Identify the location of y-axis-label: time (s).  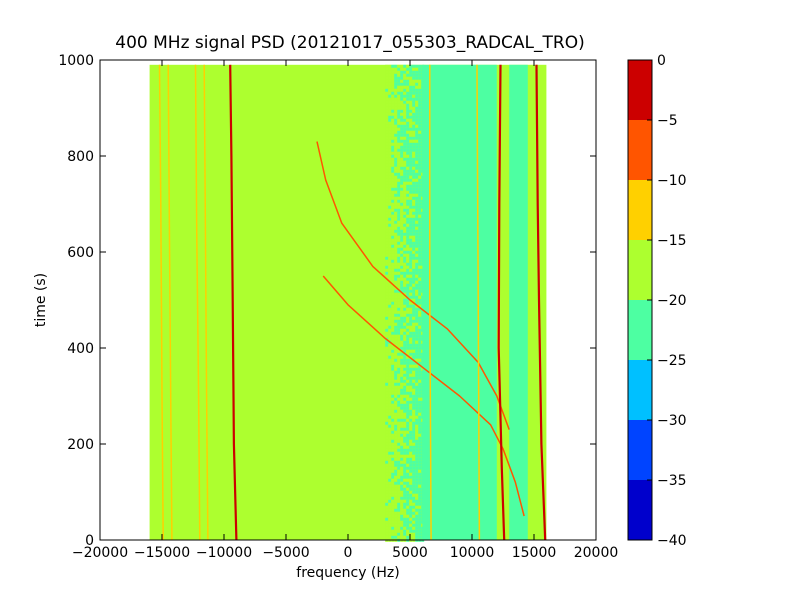
(41, 300).